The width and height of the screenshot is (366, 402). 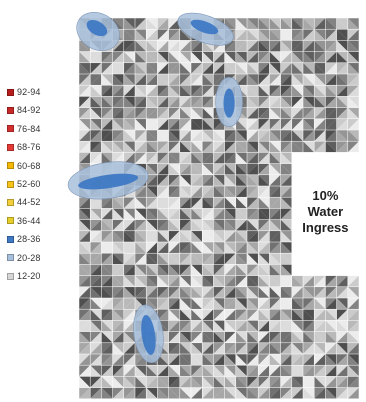 I want to click on legend-label: 84-92, so click(x=29, y=110).